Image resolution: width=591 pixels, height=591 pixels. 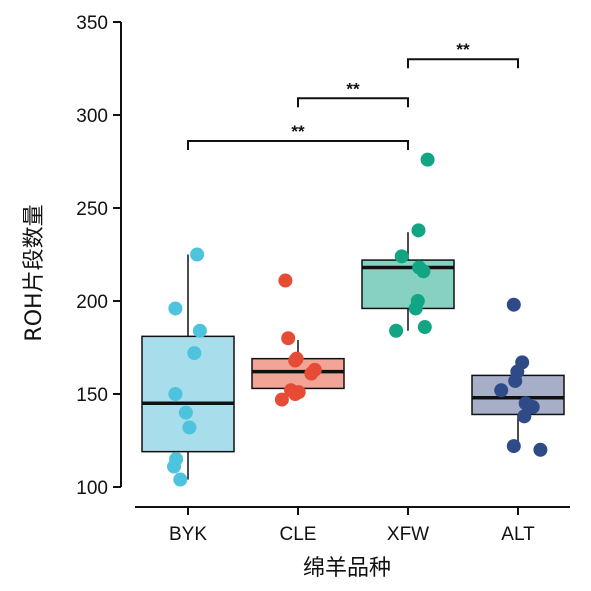 What do you see at coordinates (408, 534) in the screenshot?
I see `x-tick-label: XFW` at bounding box center [408, 534].